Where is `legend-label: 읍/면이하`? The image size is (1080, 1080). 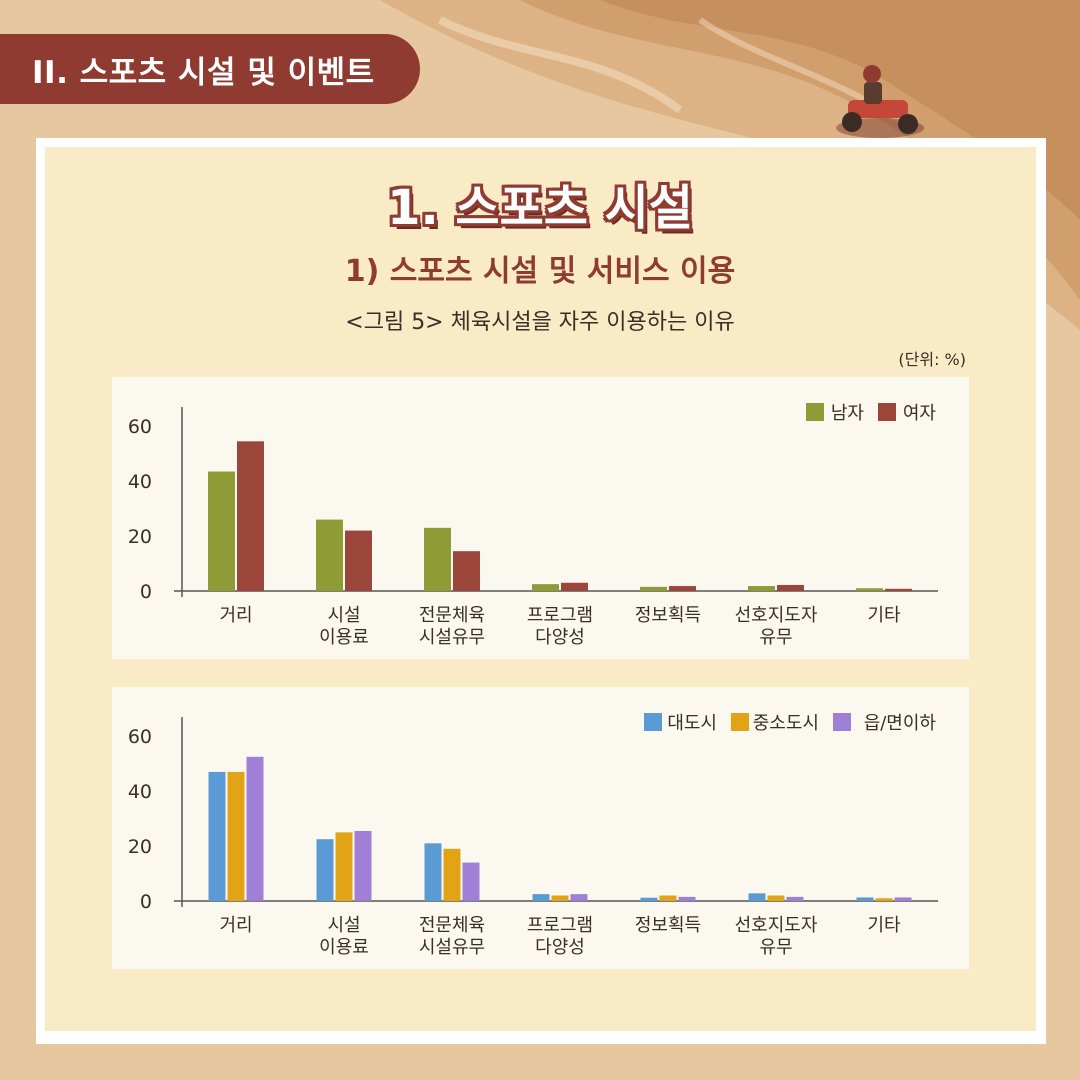
legend-label: 읍/면이하 is located at coordinates (900, 723).